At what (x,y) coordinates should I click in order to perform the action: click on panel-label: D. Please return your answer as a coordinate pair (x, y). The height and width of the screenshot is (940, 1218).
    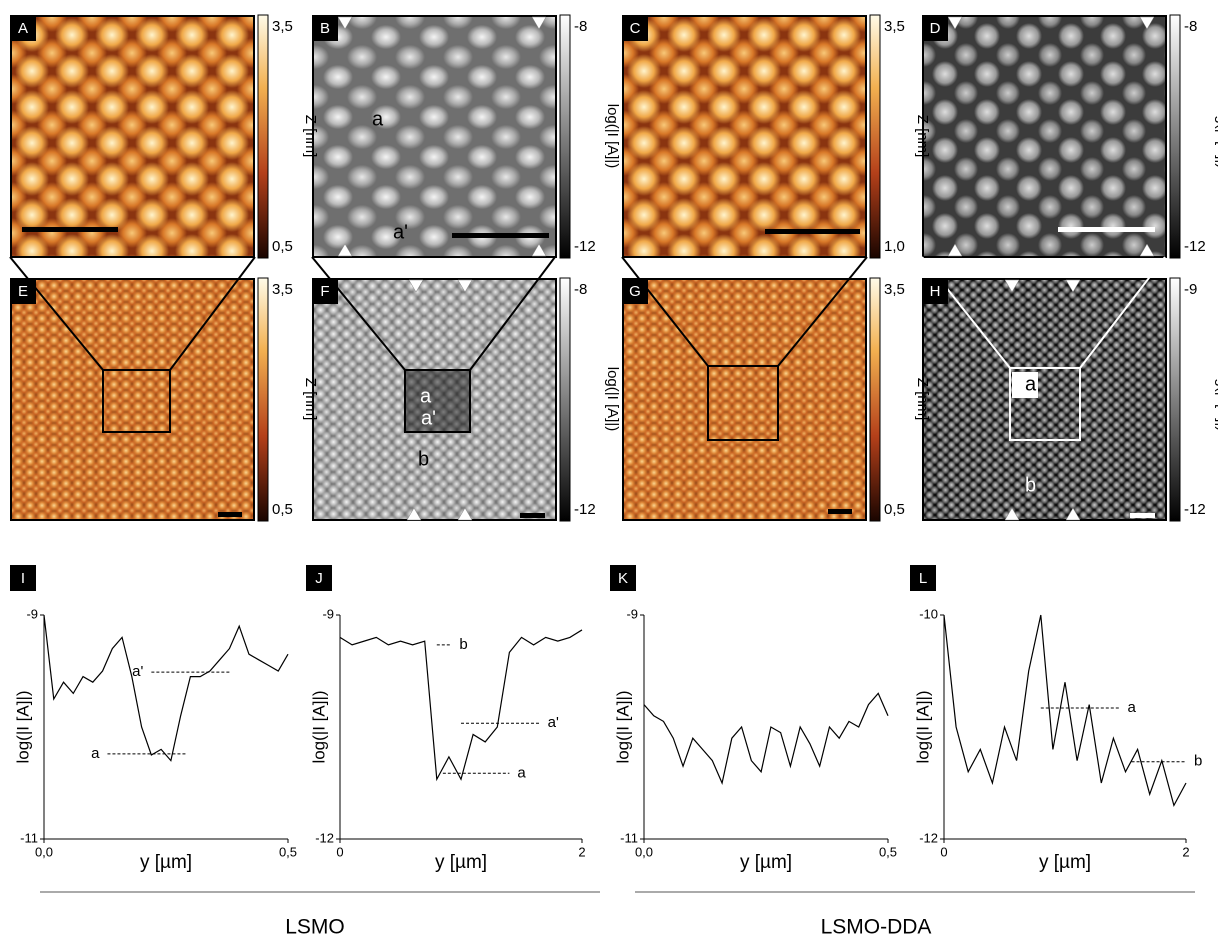
    Looking at the image, I should click on (935, 28).